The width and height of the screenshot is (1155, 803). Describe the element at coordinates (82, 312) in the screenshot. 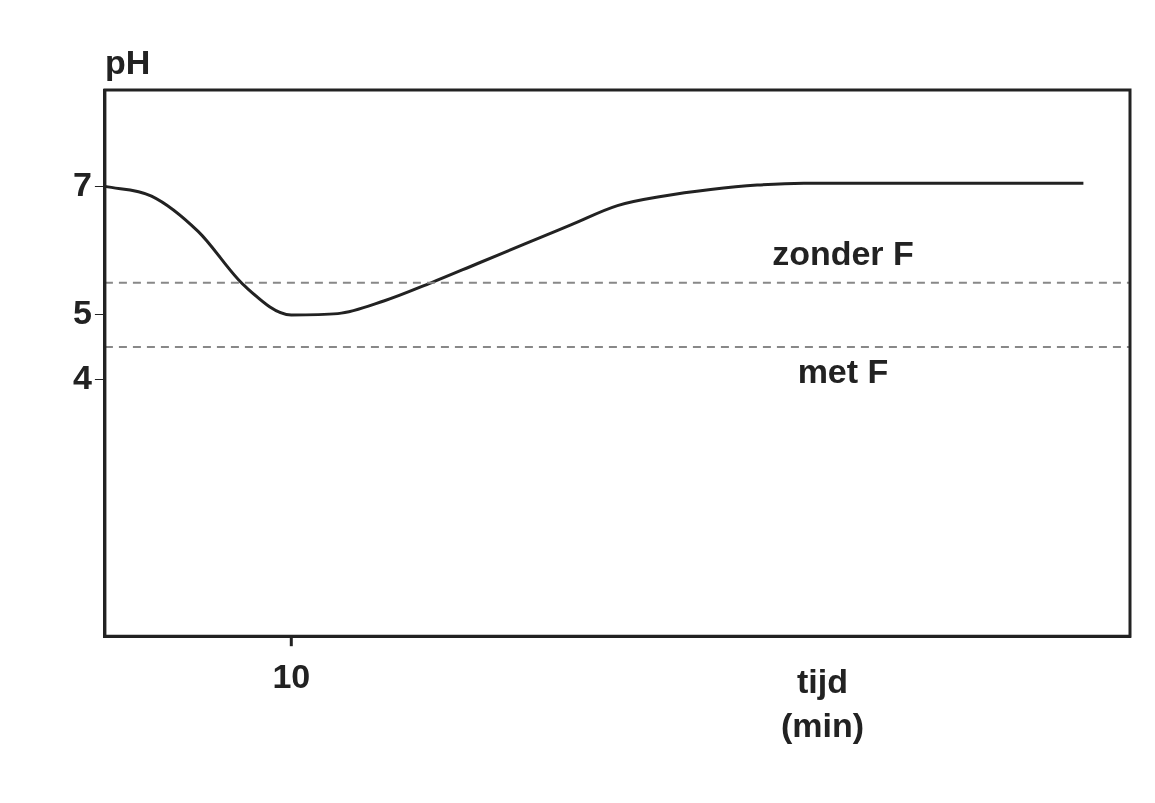

I see `y-tick-label: 5` at that location.